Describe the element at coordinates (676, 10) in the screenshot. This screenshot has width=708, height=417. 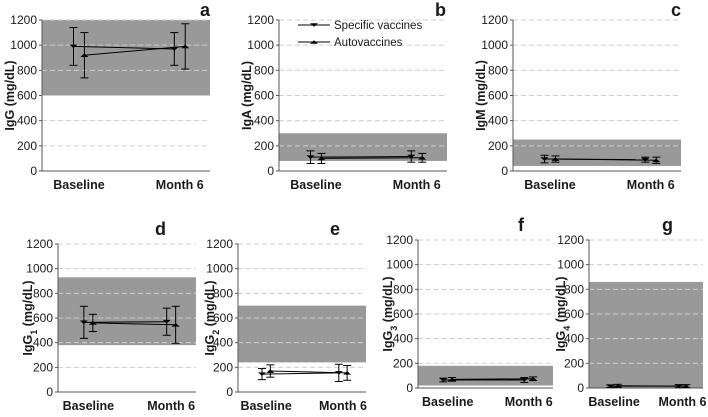
I see `panel-letter: c` at that location.